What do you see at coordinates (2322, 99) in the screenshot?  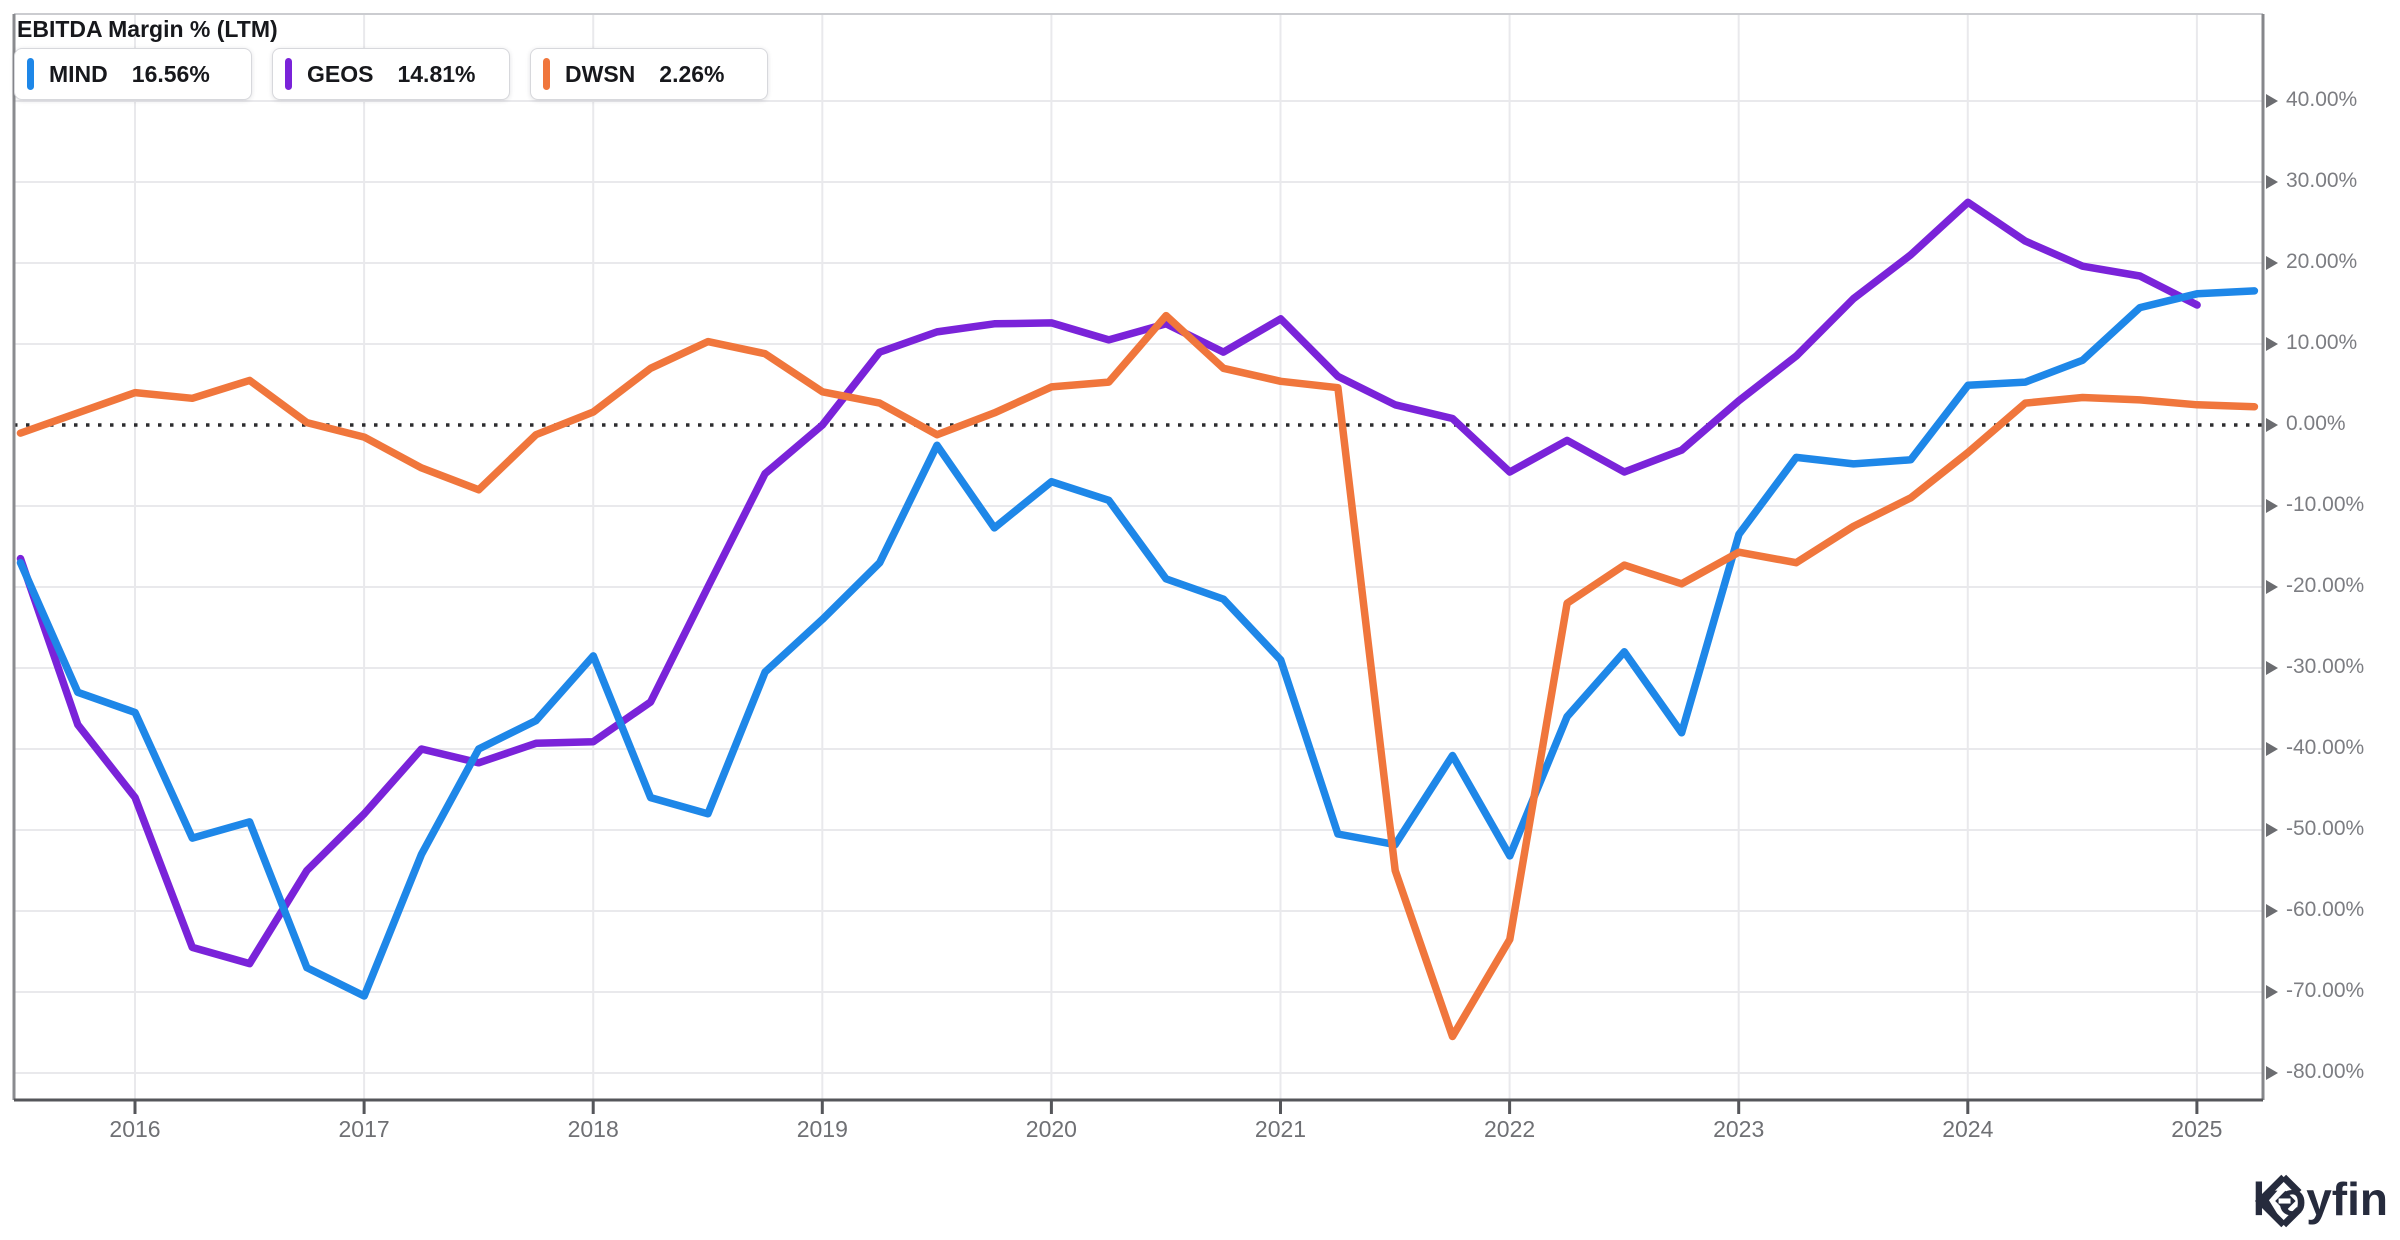 I see `y-tick-label: 40.00%` at bounding box center [2322, 99].